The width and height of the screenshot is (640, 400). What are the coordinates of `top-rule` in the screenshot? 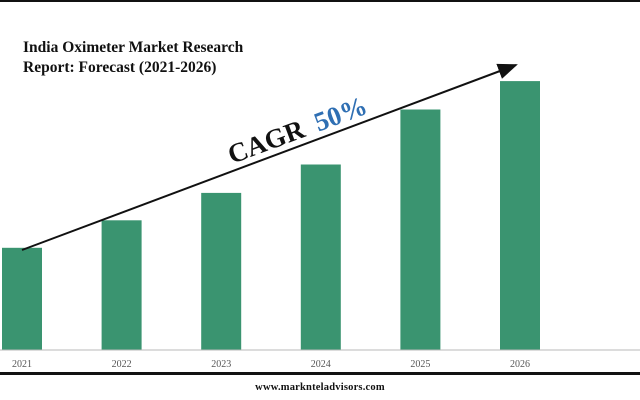 It's located at (320, 1).